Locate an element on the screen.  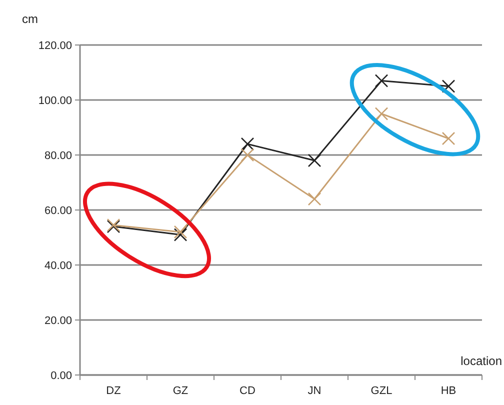
x-tick-label: HB is located at coordinates (448, 391).